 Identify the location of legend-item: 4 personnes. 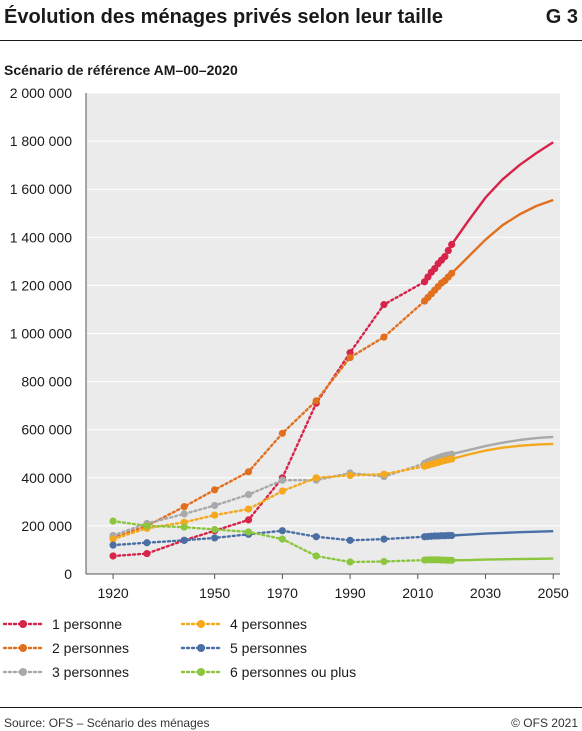
(243, 624).